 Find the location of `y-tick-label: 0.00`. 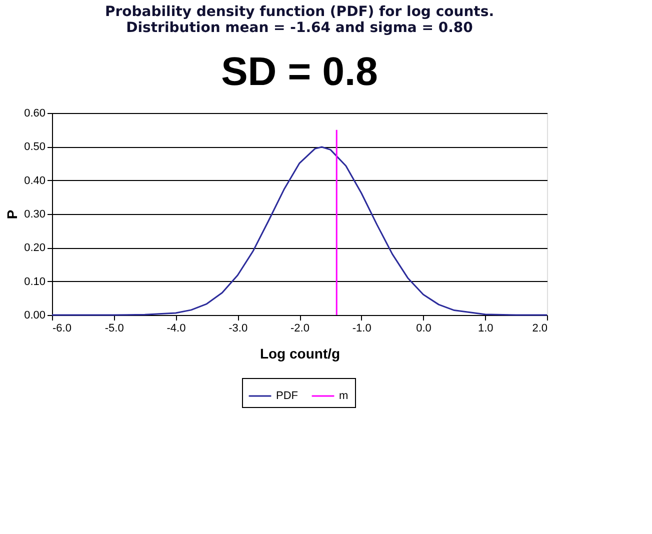

y-tick-label: 0.00 is located at coordinates (35, 316).